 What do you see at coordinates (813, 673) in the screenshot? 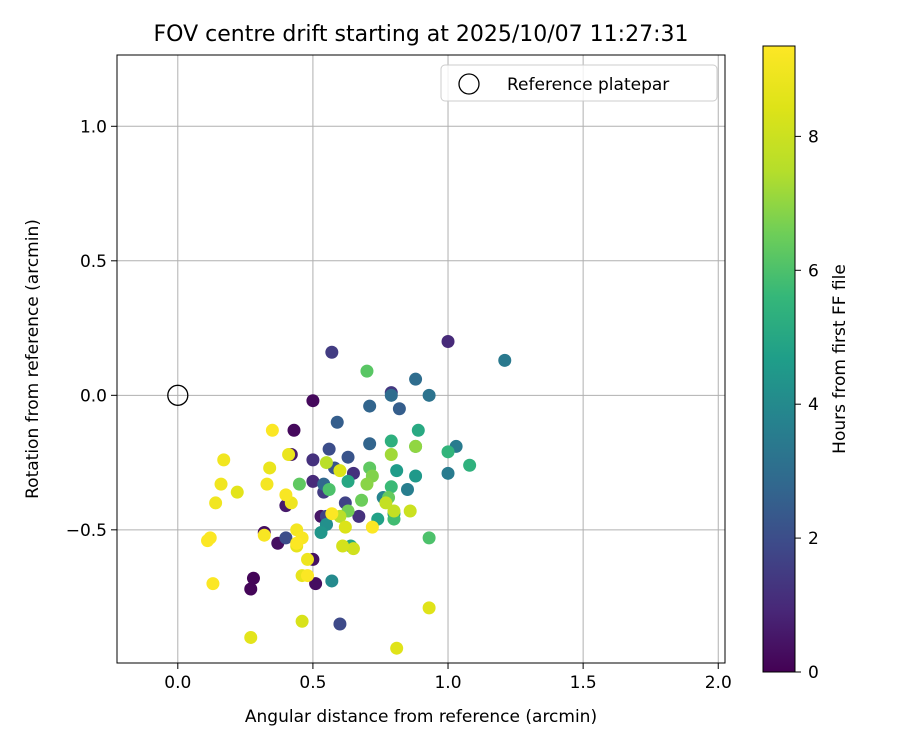
I see `colorbar-tick-label: 0` at bounding box center [813, 673].